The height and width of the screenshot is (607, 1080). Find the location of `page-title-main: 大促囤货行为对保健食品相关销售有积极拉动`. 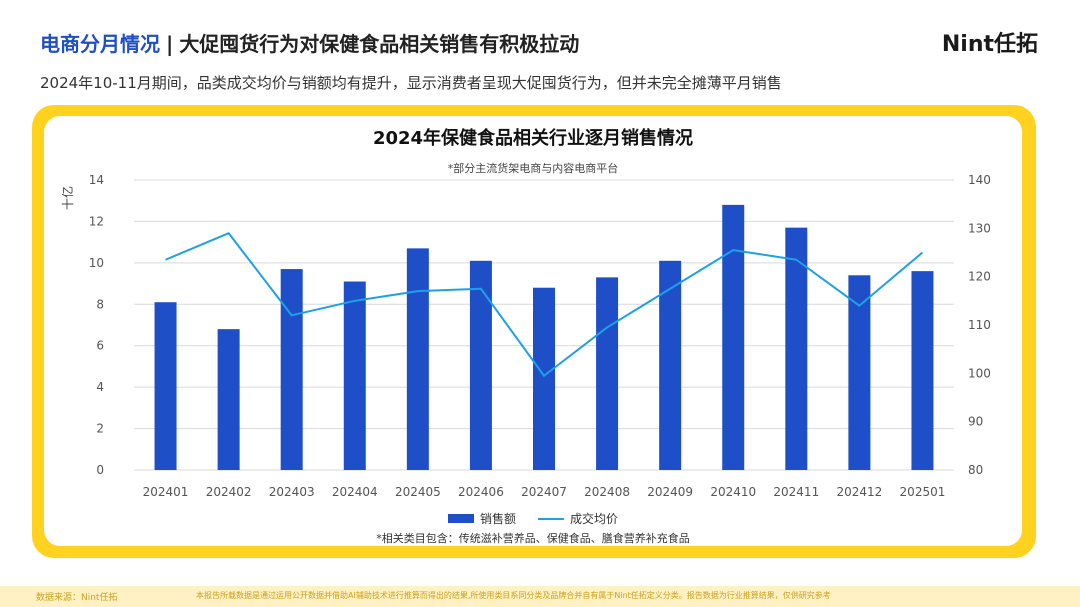

page-title-main: 大促囤货行为对保健食品相关销售有积极拉动 is located at coordinates (379, 44).